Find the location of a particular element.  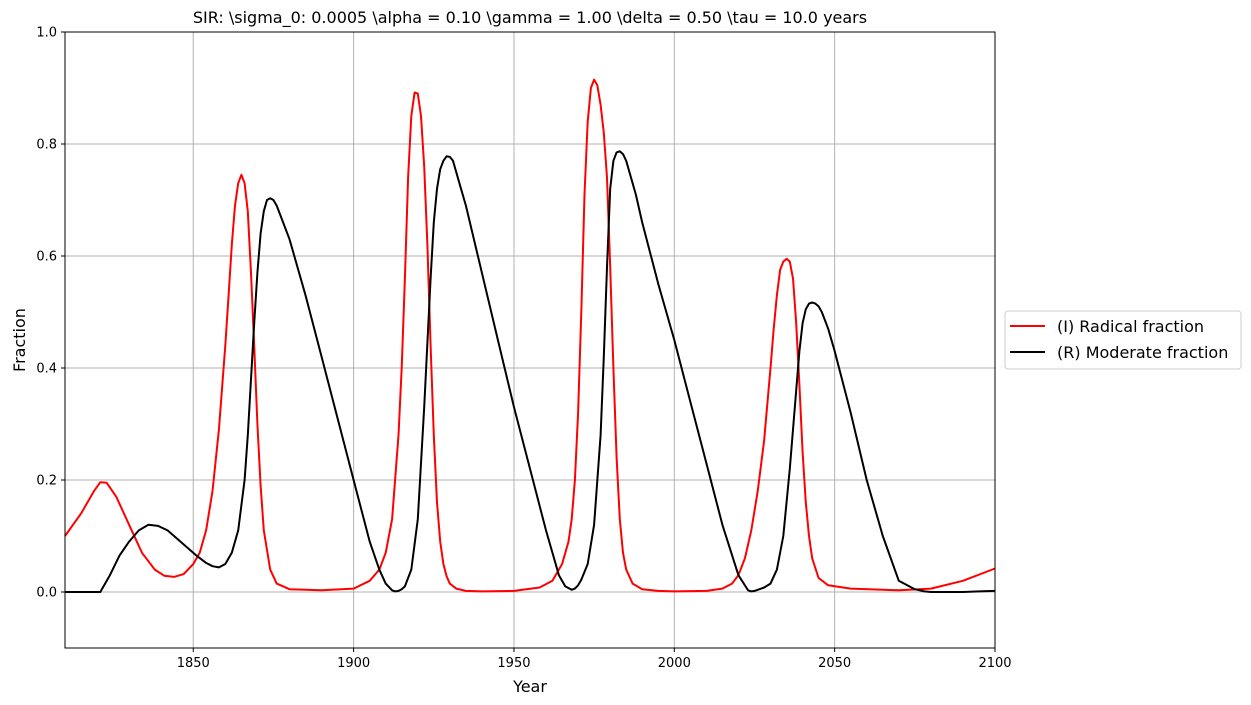

y-tick-label: 0.6 is located at coordinates (46, 257).